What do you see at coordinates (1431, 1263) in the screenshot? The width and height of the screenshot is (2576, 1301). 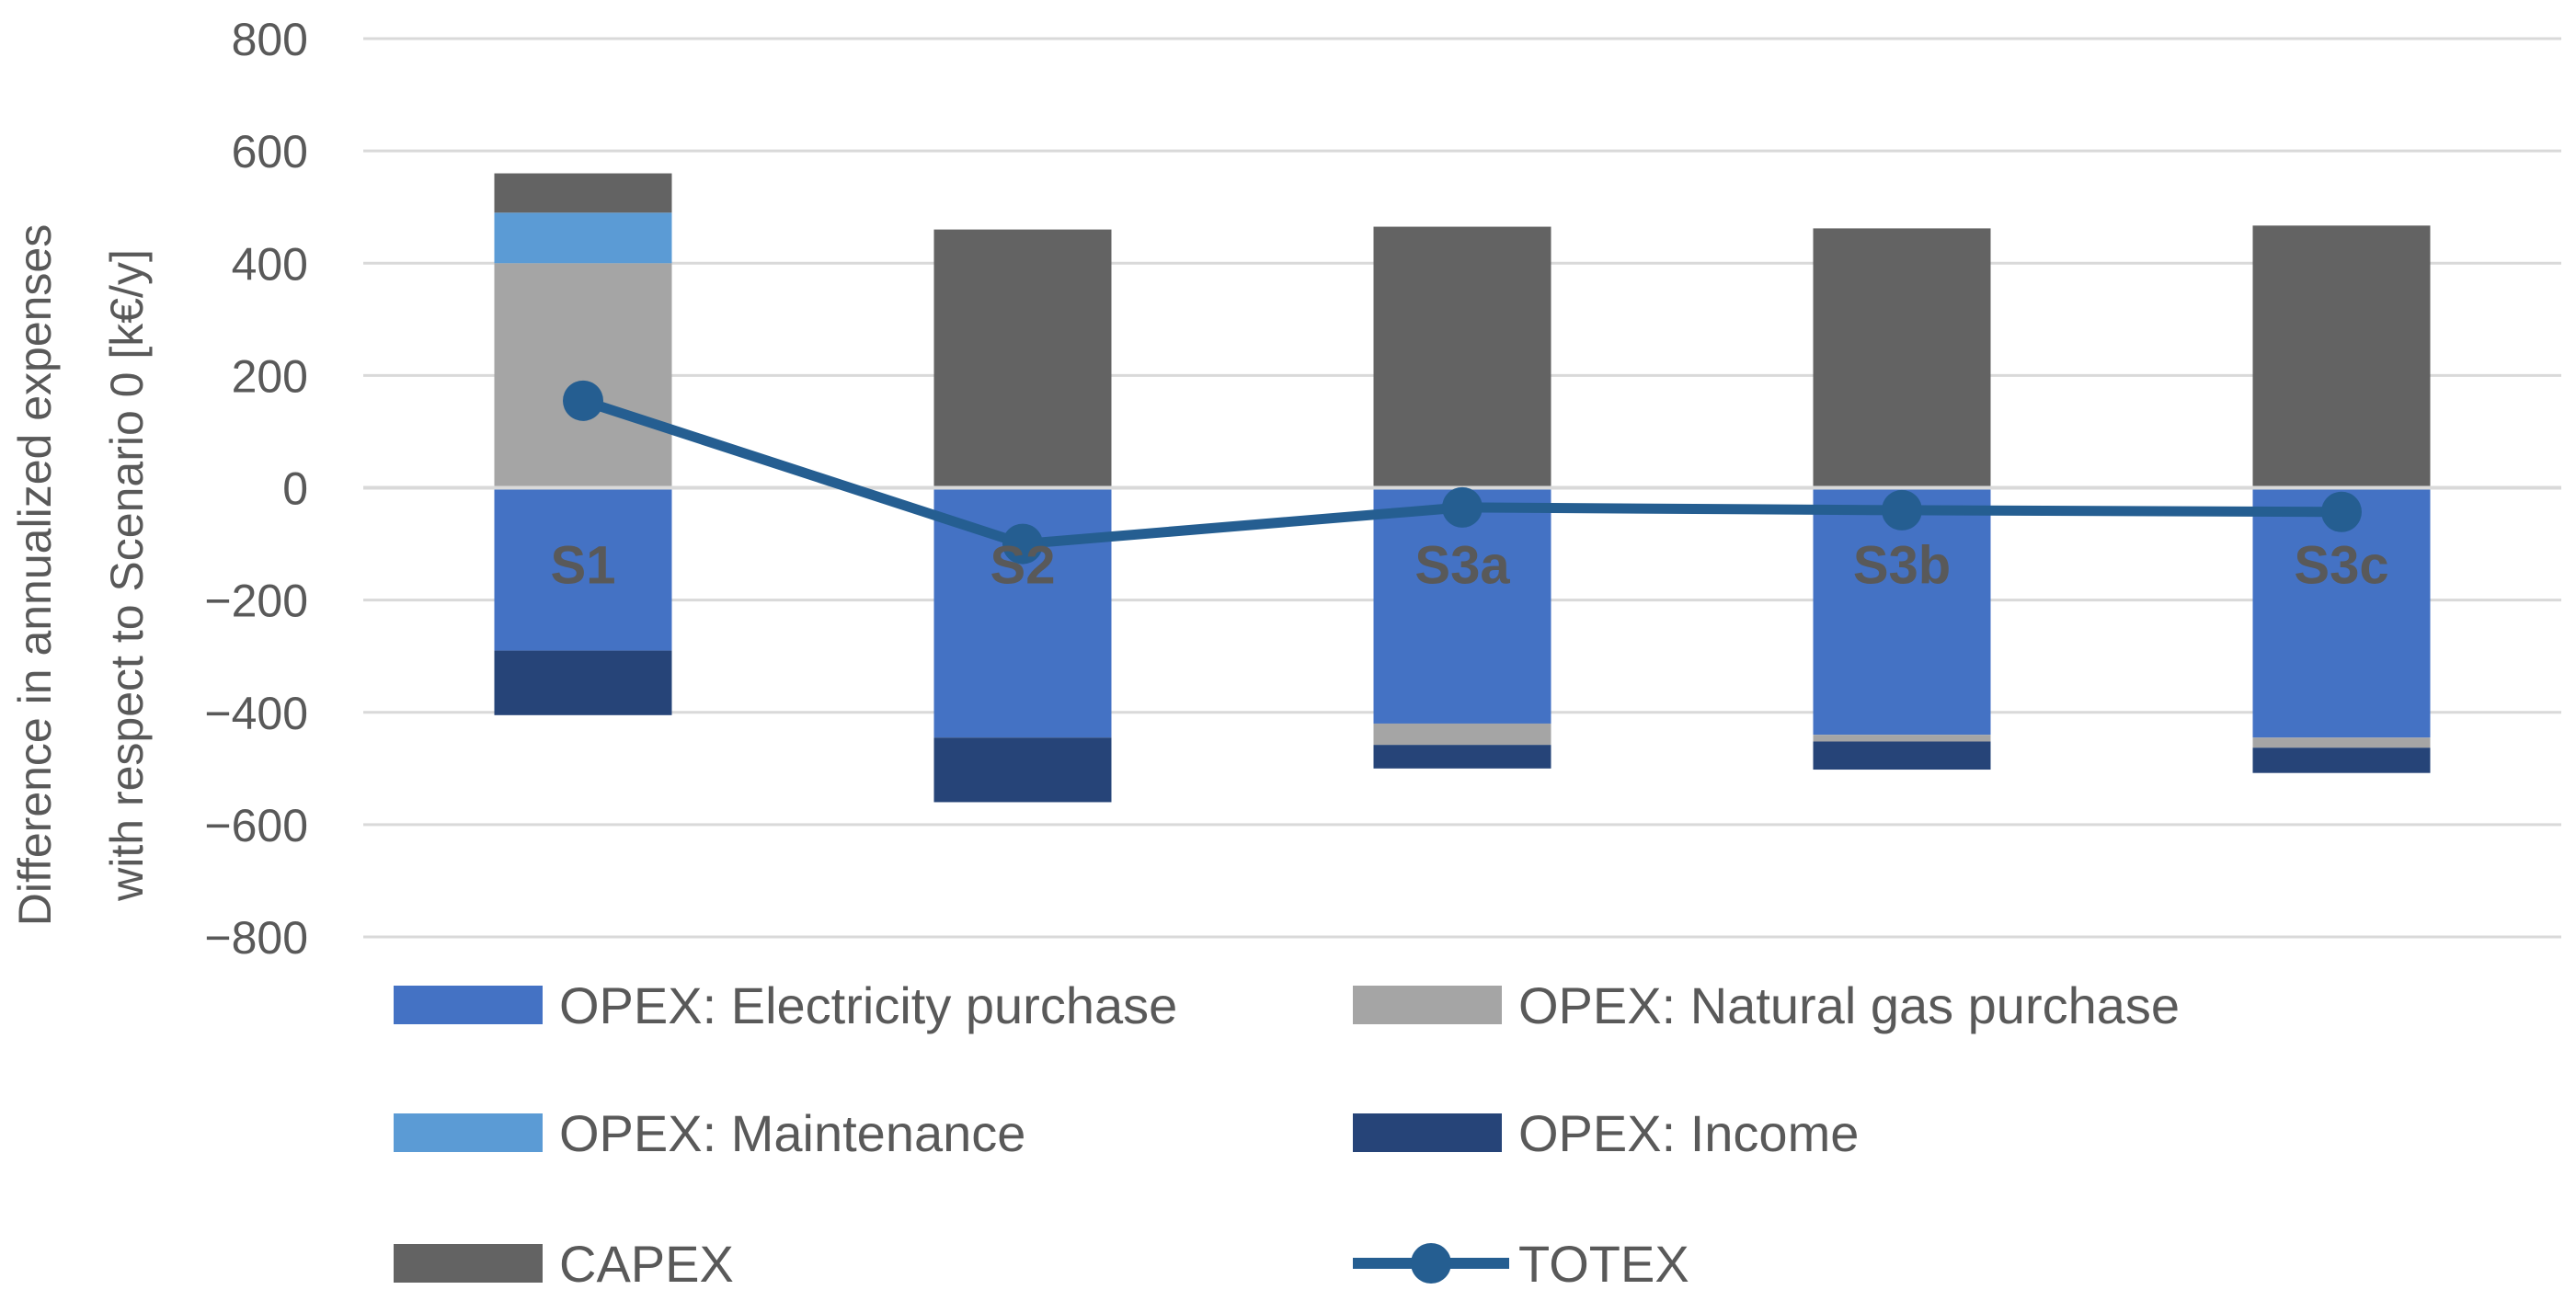 I see `legend-marker` at bounding box center [1431, 1263].